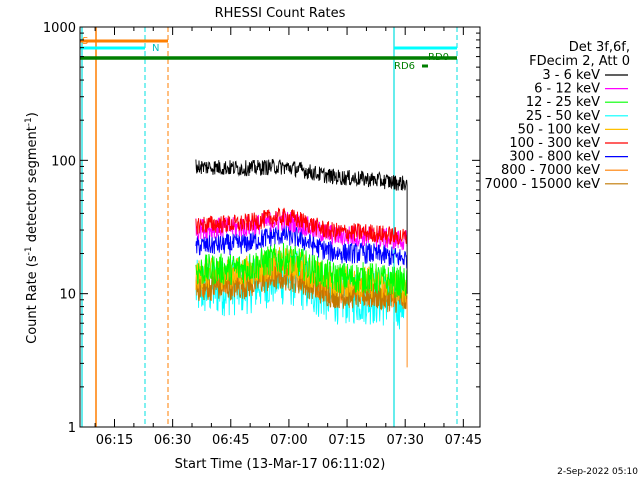 Image resolution: width=640 pixels, height=480 pixels. I want to click on legend-label: 300 - 800 keV, so click(554, 157).